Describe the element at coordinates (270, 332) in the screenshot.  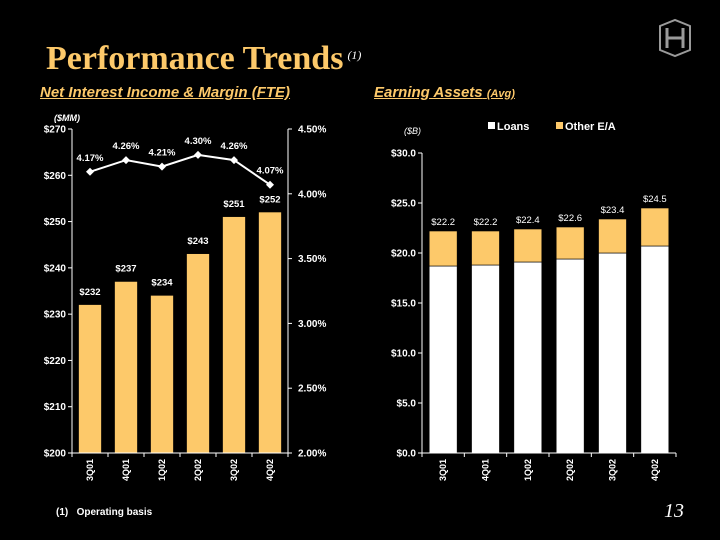
I see `nii-bar-4Q02` at that location.